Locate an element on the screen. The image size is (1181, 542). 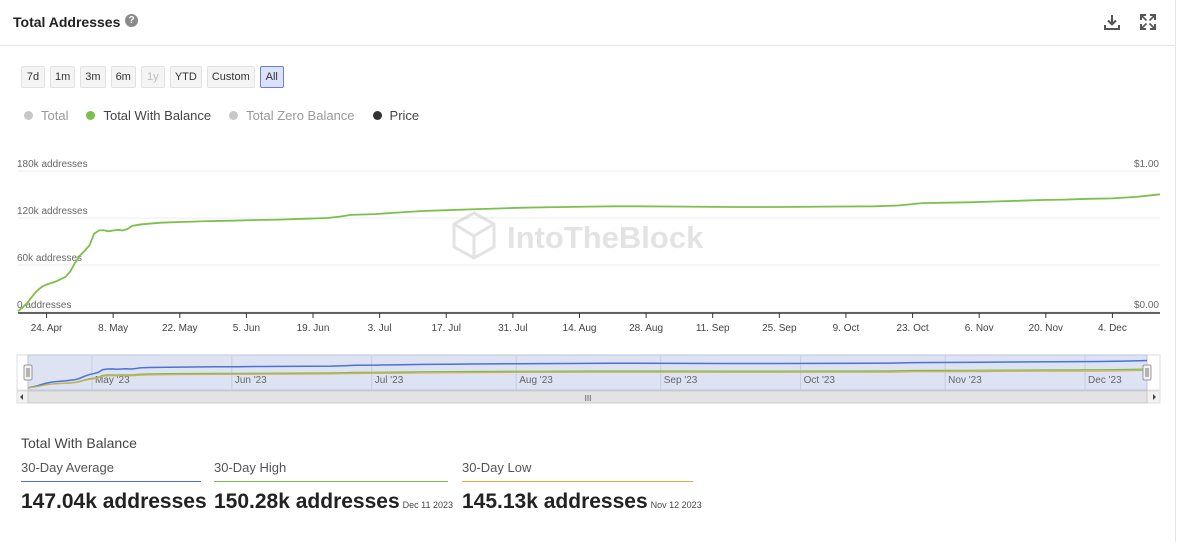
legend-item-total: Total is located at coordinates (46, 115).